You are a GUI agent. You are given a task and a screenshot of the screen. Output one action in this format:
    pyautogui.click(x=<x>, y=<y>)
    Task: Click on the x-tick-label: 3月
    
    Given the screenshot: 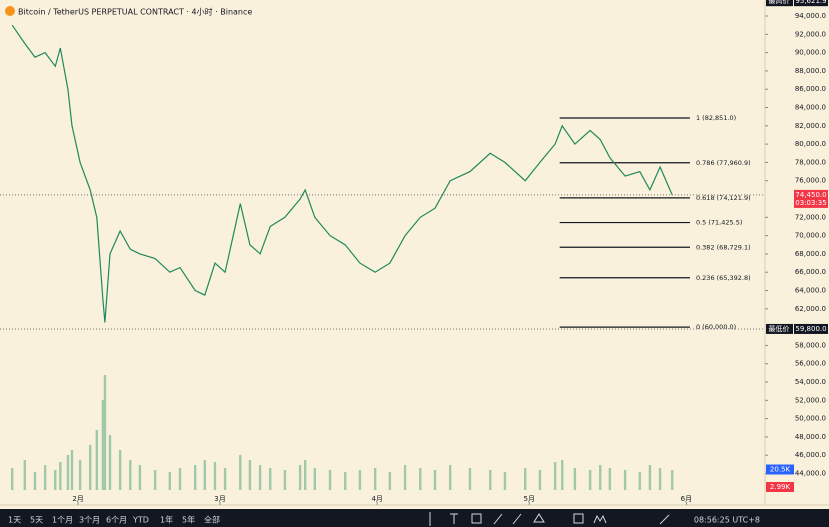 What is the action you would take?
    pyautogui.click(x=219, y=499)
    